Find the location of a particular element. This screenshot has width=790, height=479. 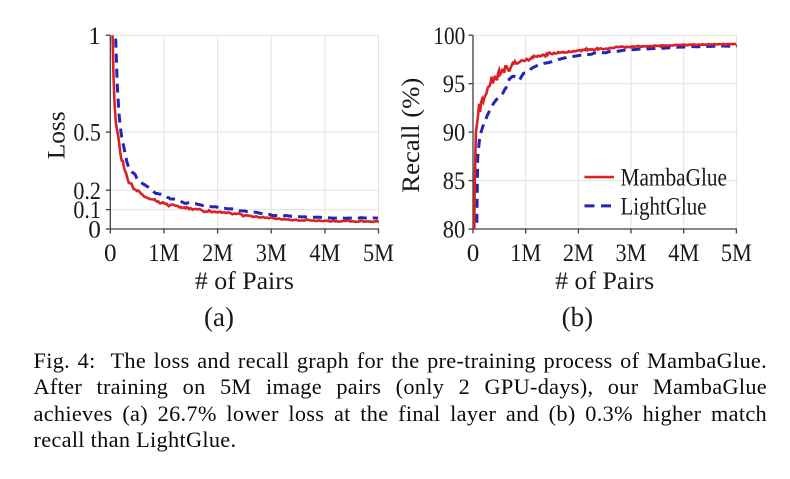

svg-text: Recall (%) is located at coordinates (411, 135).